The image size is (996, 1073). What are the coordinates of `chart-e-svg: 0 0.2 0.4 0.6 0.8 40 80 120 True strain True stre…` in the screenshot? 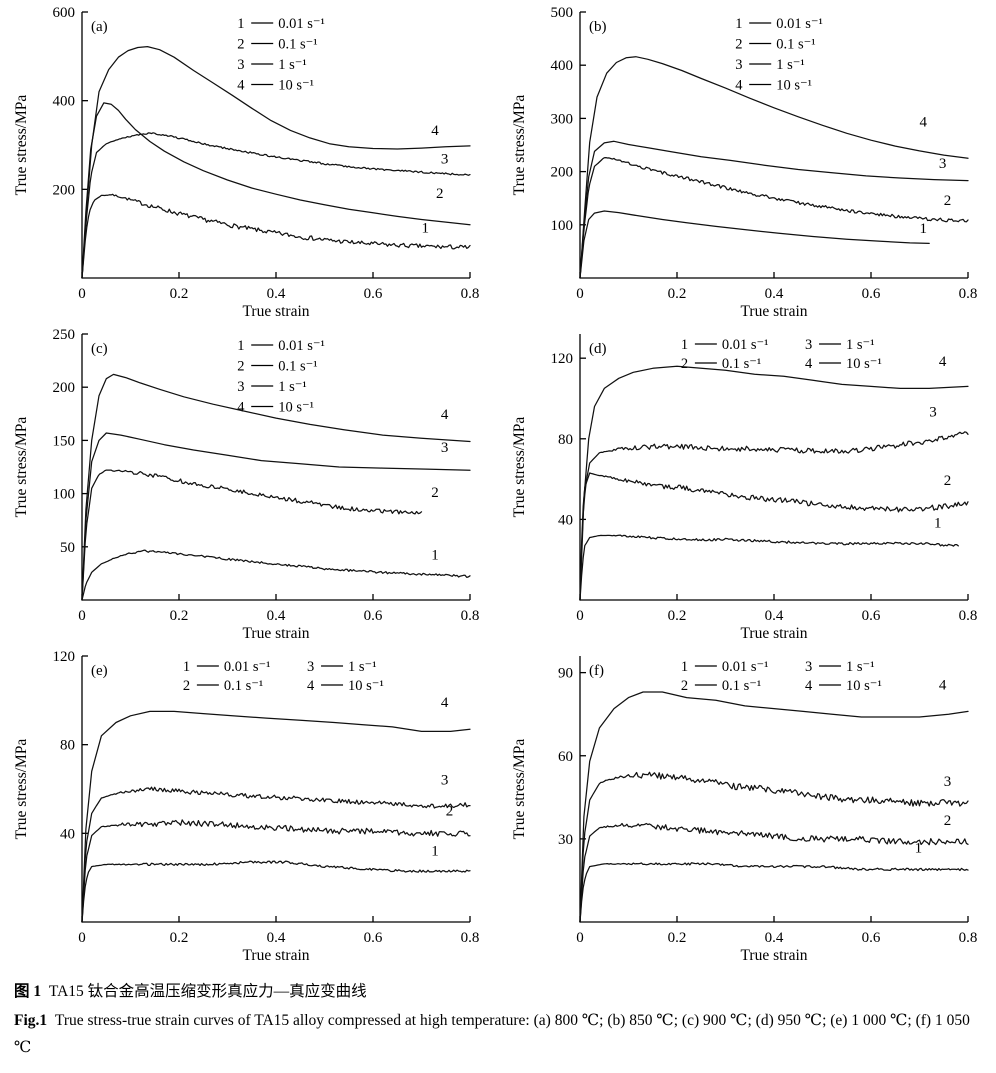 It's located at (249, 807).